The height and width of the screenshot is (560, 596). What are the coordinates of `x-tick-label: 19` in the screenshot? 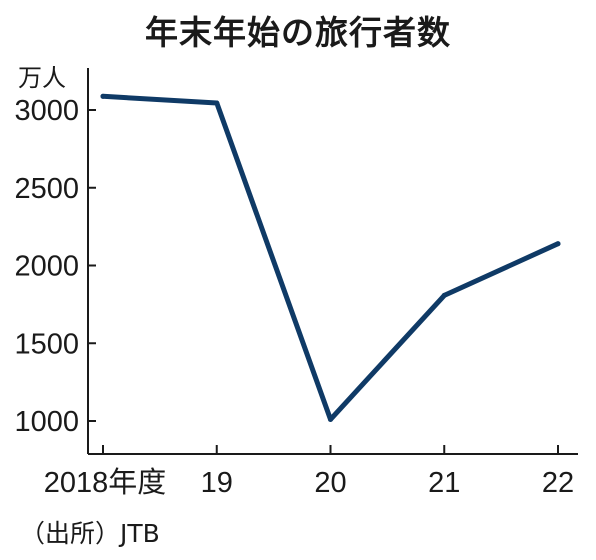 It's located at (217, 483).